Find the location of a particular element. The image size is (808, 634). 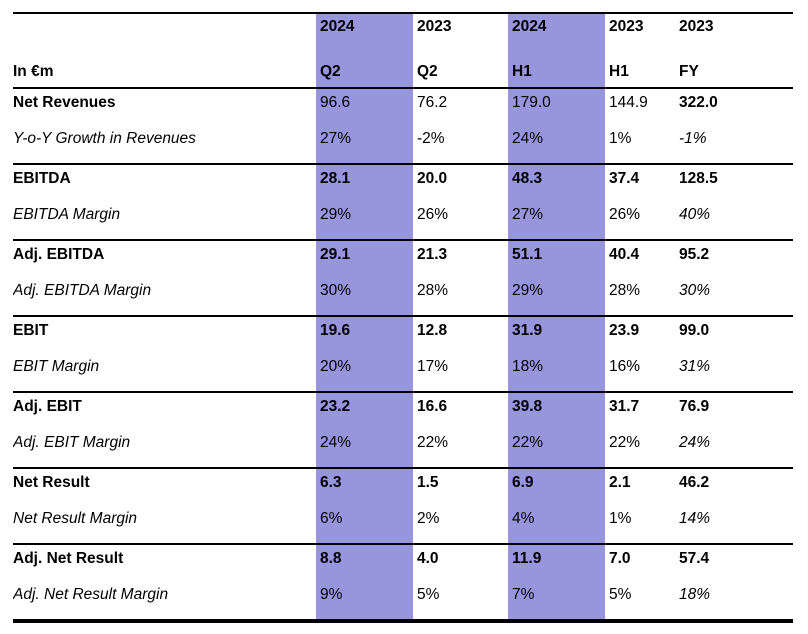

table-row: EBITDA Margin 29% 26% 27% 26% 40% is located at coordinates (403, 220).